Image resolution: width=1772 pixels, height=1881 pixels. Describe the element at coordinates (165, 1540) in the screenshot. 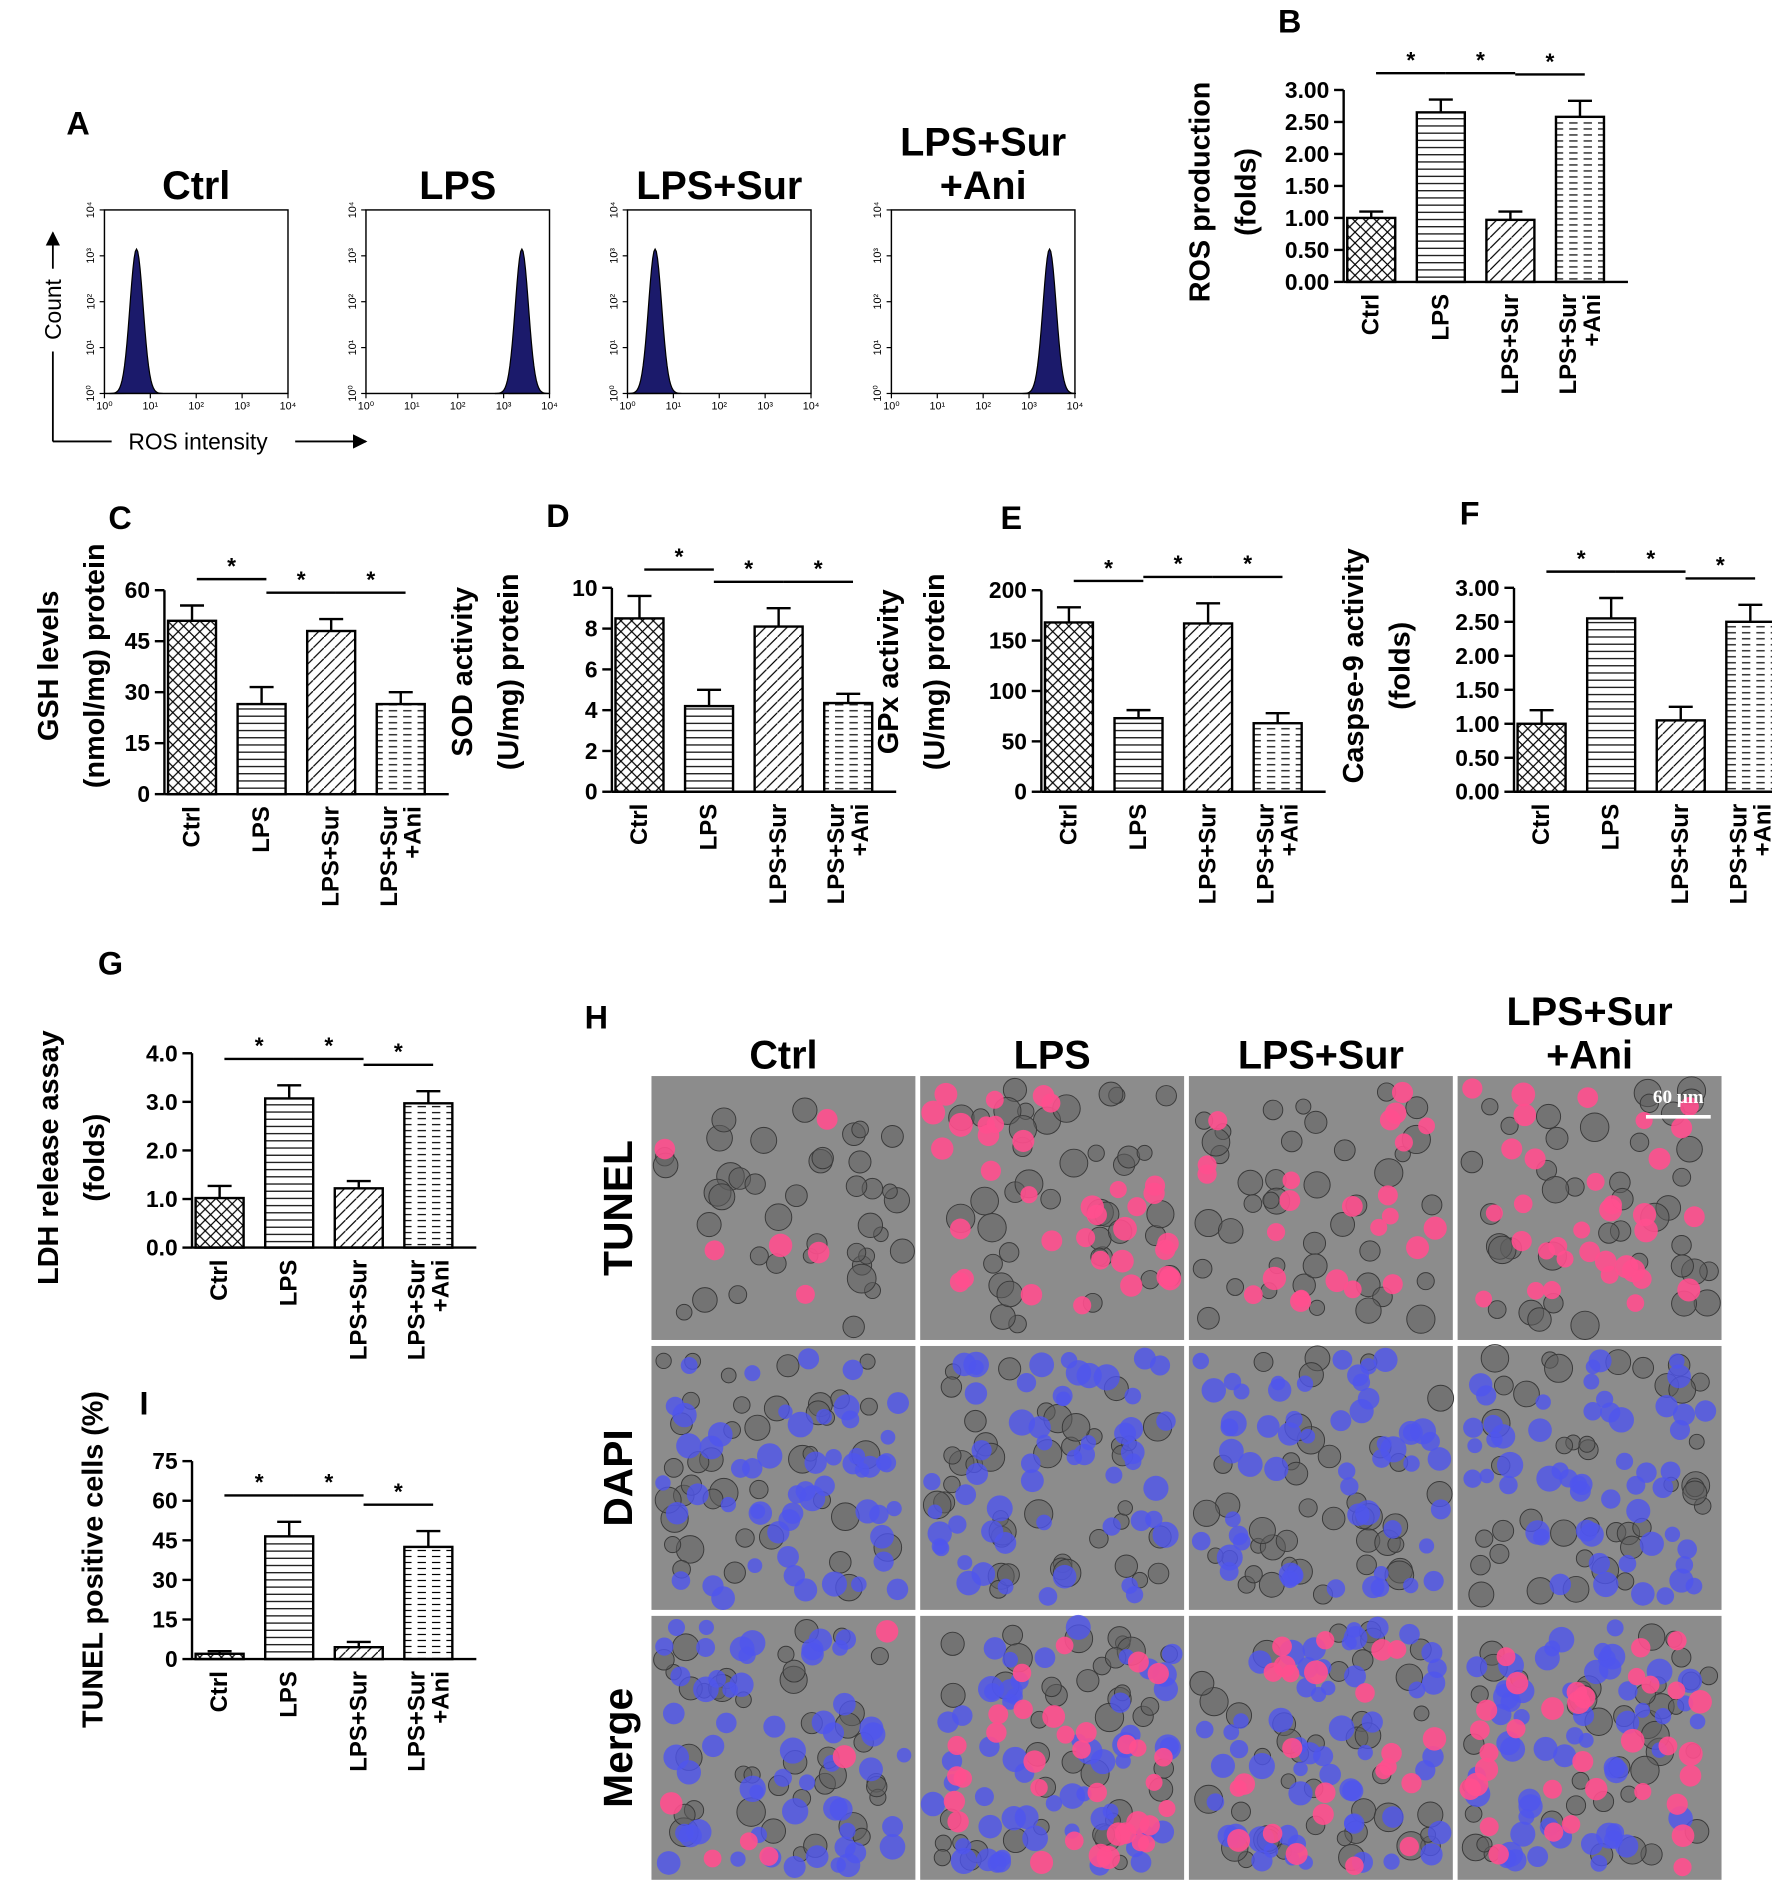

I see `y-tick-label: 45` at that location.